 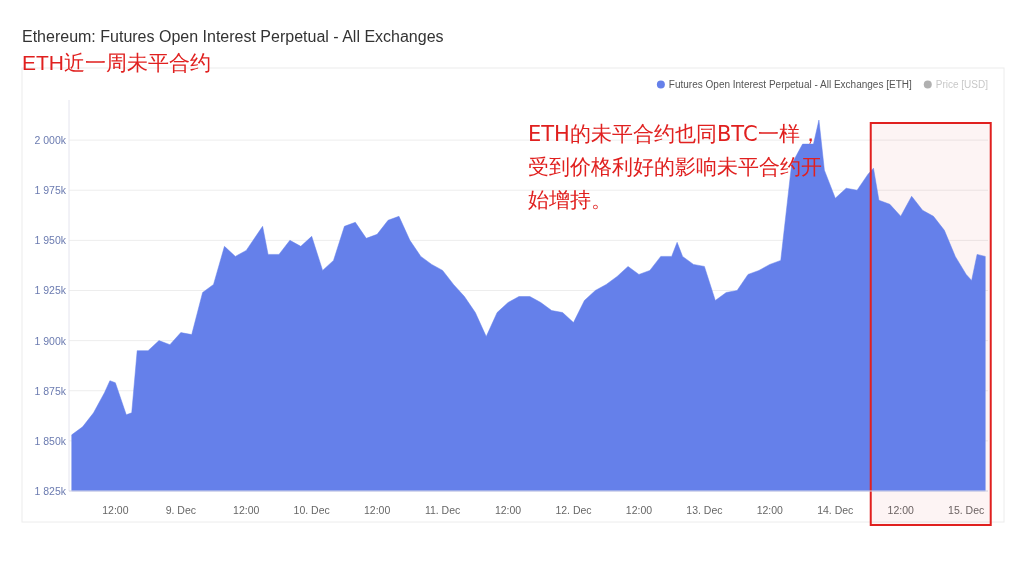 I want to click on x-tick-label: 13. Dec, so click(x=704, y=510).